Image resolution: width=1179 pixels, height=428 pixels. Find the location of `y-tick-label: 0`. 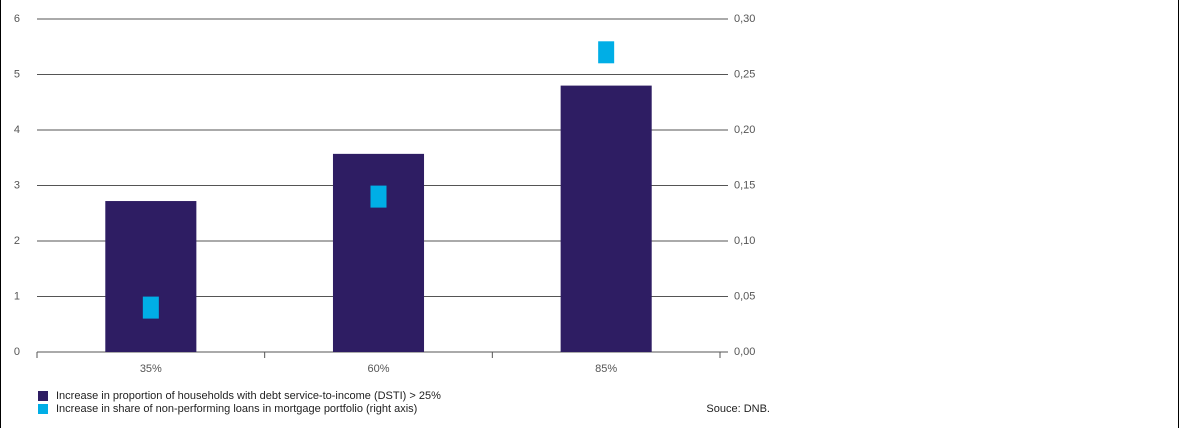

y-tick-label: 0 is located at coordinates (17, 352).